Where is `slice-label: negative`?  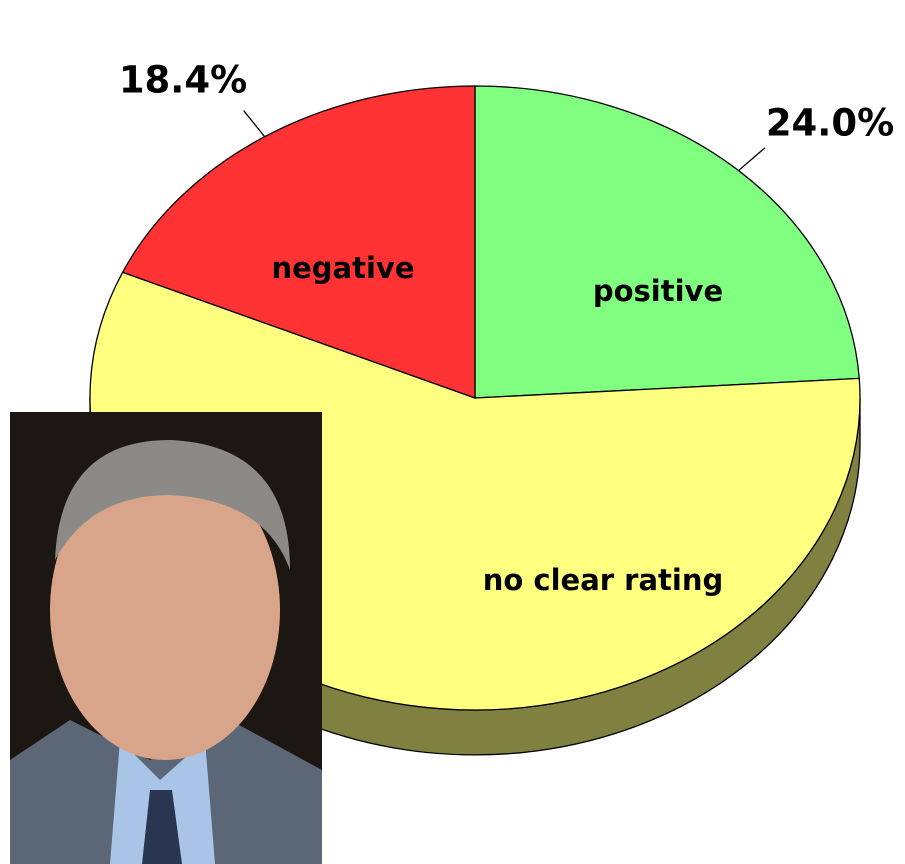 slice-label: negative is located at coordinates (342, 268).